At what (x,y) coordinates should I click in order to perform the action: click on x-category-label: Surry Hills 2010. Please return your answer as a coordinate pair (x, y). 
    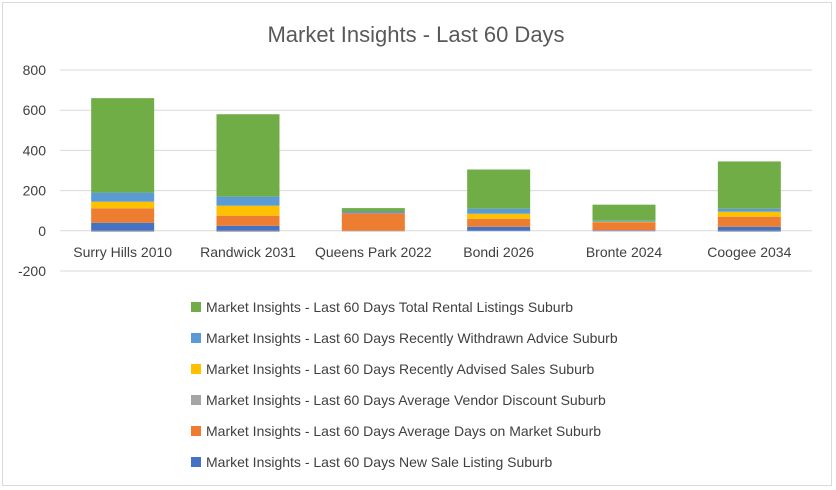
    Looking at the image, I should click on (122, 252).